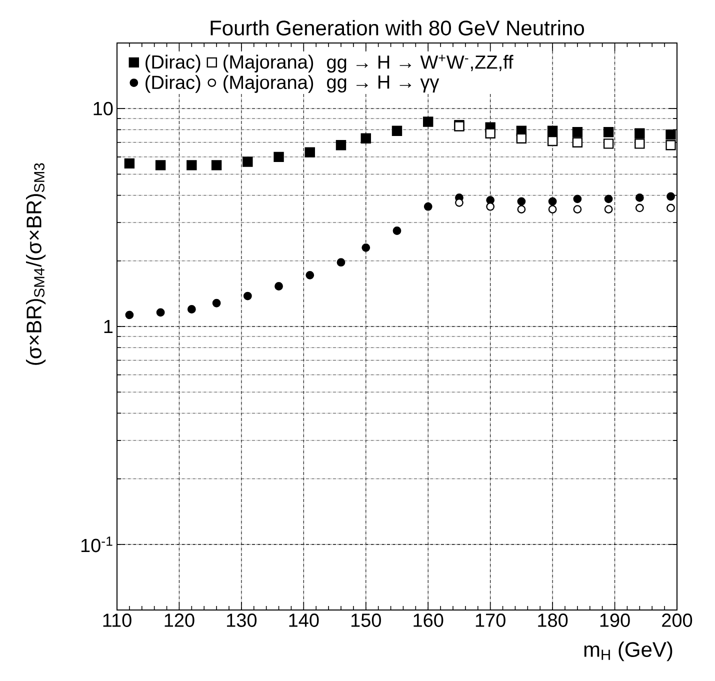 The width and height of the screenshot is (715, 681). Describe the element at coordinates (383, 84) in the screenshot. I see `annotation: gg → H → γγ` at that location.